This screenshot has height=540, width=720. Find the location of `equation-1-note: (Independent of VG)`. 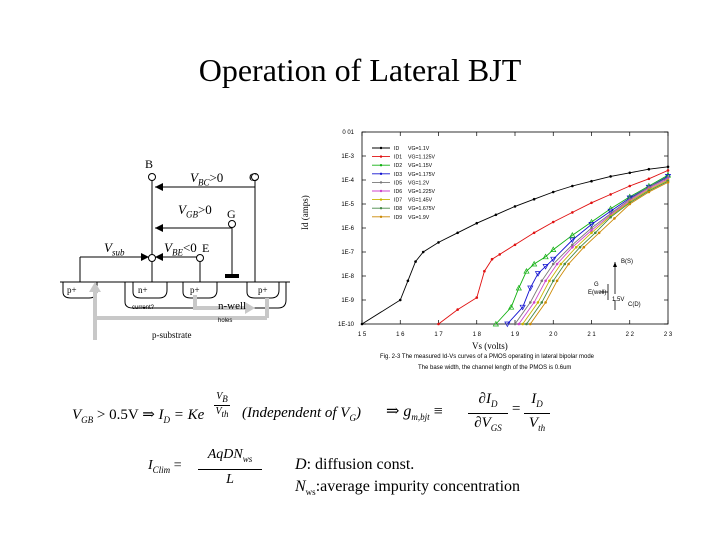

equation-1-note: (Independent of VG) is located at coordinates (301, 414).